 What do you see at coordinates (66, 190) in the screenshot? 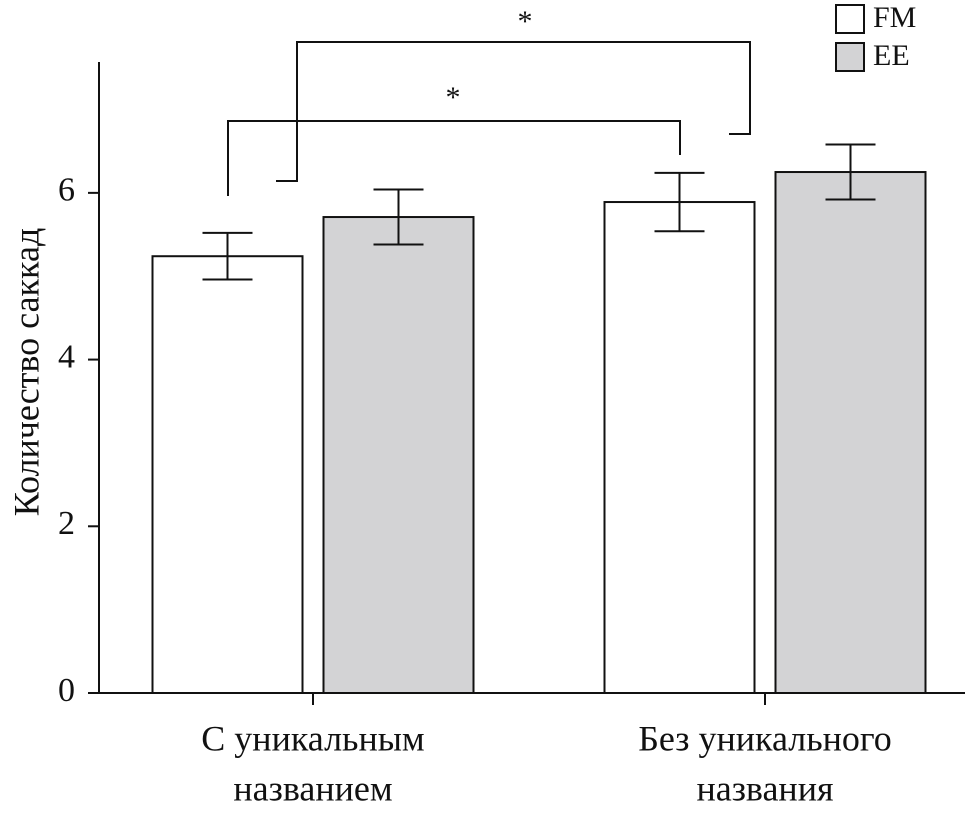
I see `y-tick-label: 6` at bounding box center [66, 190].